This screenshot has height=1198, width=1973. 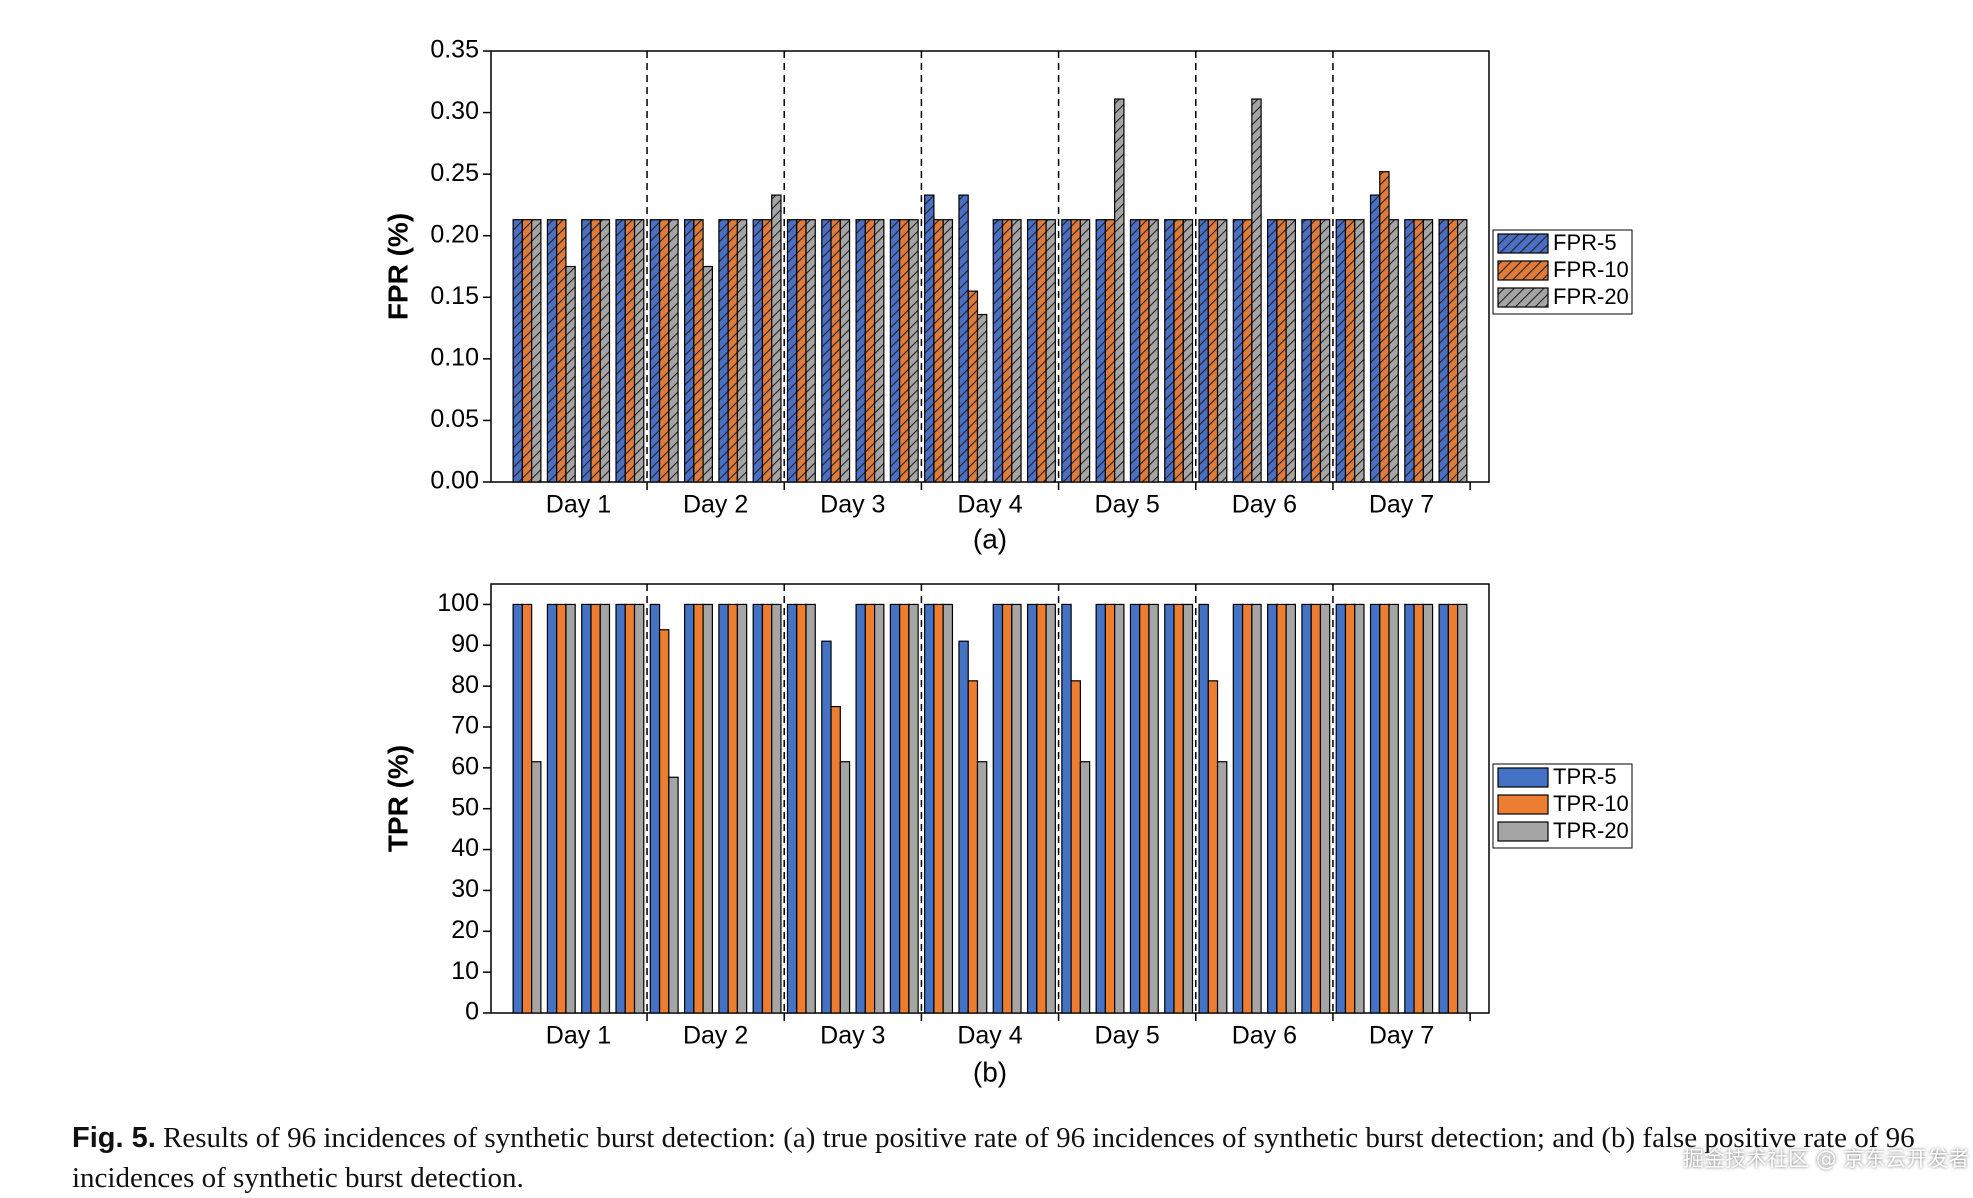 What do you see at coordinates (397, 798) in the screenshot?
I see `y-axis-label: TPR (%)` at bounding box center [397, 798].